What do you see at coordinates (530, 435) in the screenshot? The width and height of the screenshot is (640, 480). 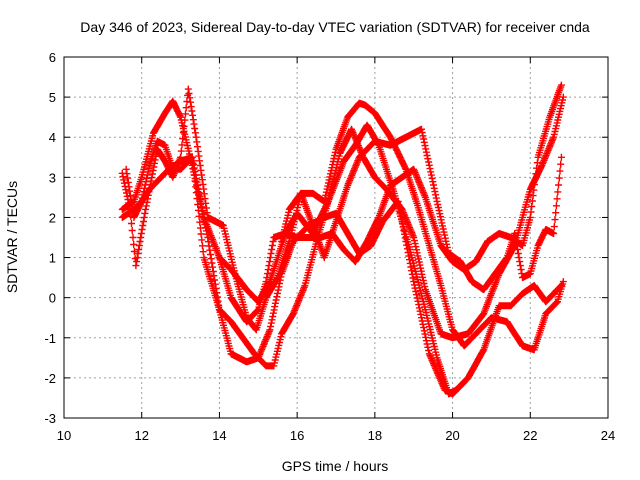 I see `x-tick-label: 22` at bounding box center [530, 435].